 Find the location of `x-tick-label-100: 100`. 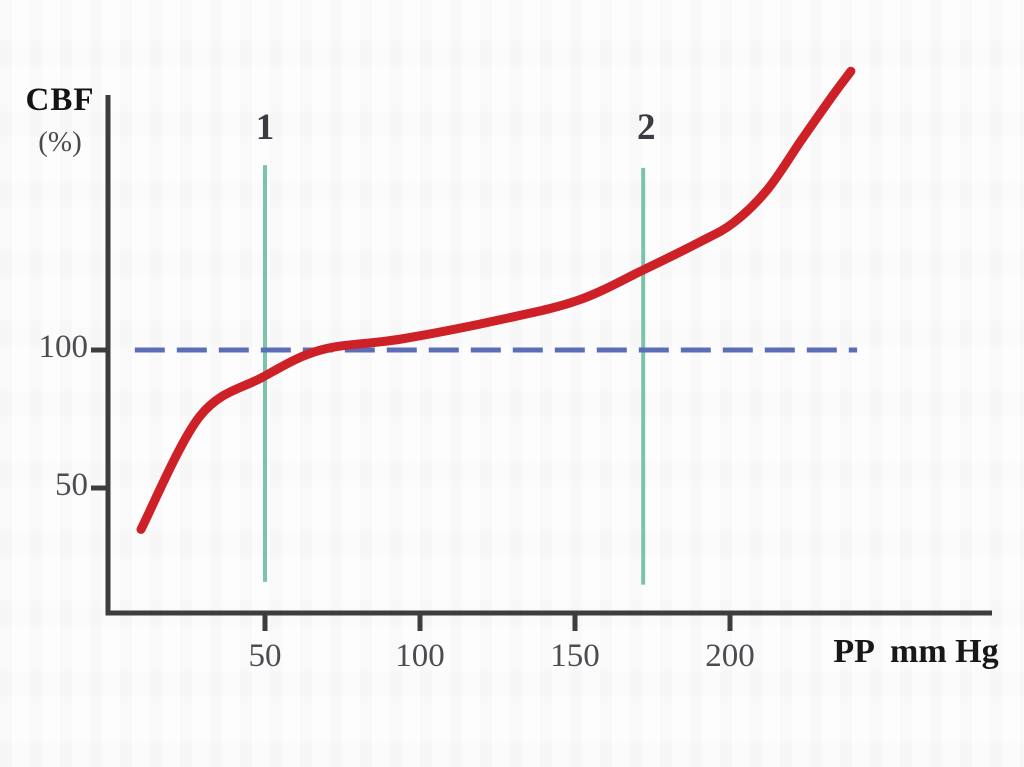

x-tick-label-100: 100 is located at coordinates (420, 656).